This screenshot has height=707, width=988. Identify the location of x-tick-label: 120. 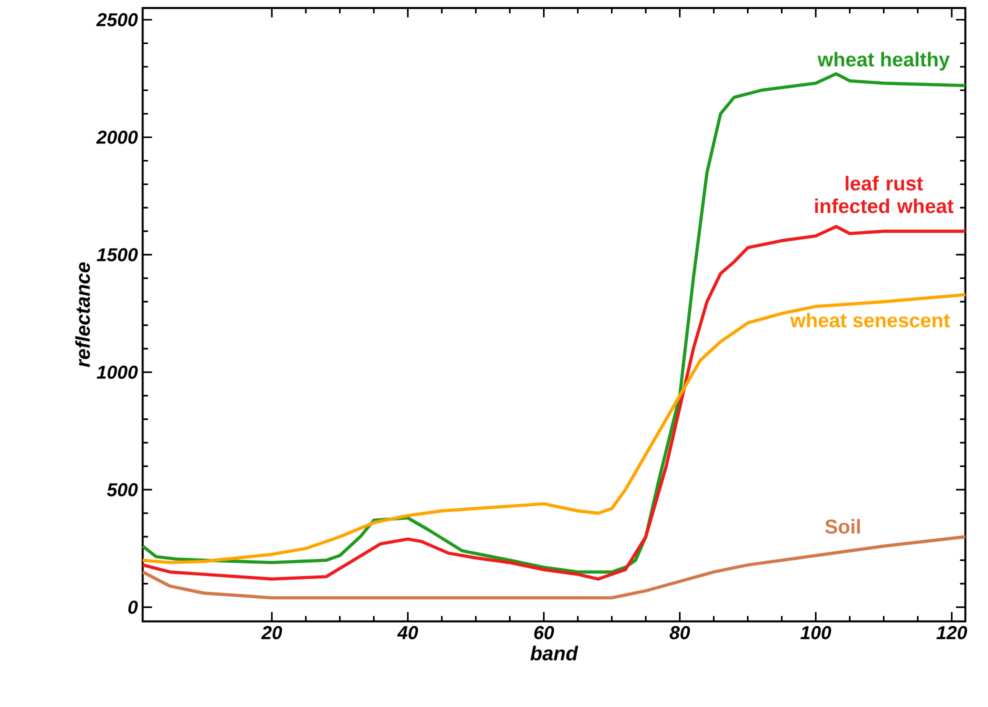
(952, 633).